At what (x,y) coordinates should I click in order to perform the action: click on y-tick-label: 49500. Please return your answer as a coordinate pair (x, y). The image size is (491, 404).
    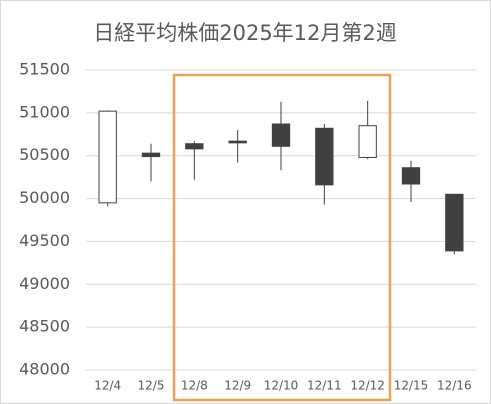
    Looking at the image, I should click on (44, 240).